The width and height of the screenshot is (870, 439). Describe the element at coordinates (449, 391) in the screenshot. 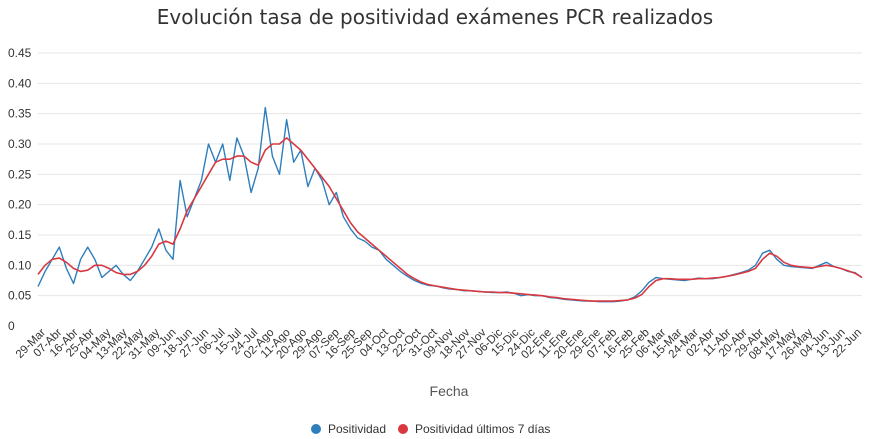

I see `x-axis-label: Fecha` at that location.